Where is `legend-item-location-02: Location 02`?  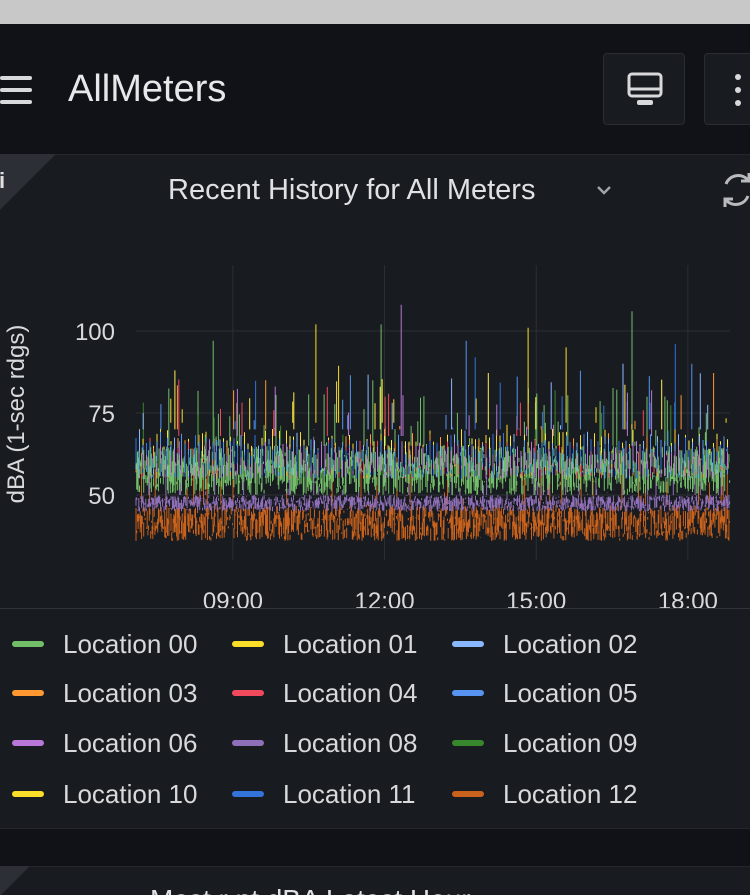 legend-item-location-02: Location 02 is located at coordinates (557, 644).